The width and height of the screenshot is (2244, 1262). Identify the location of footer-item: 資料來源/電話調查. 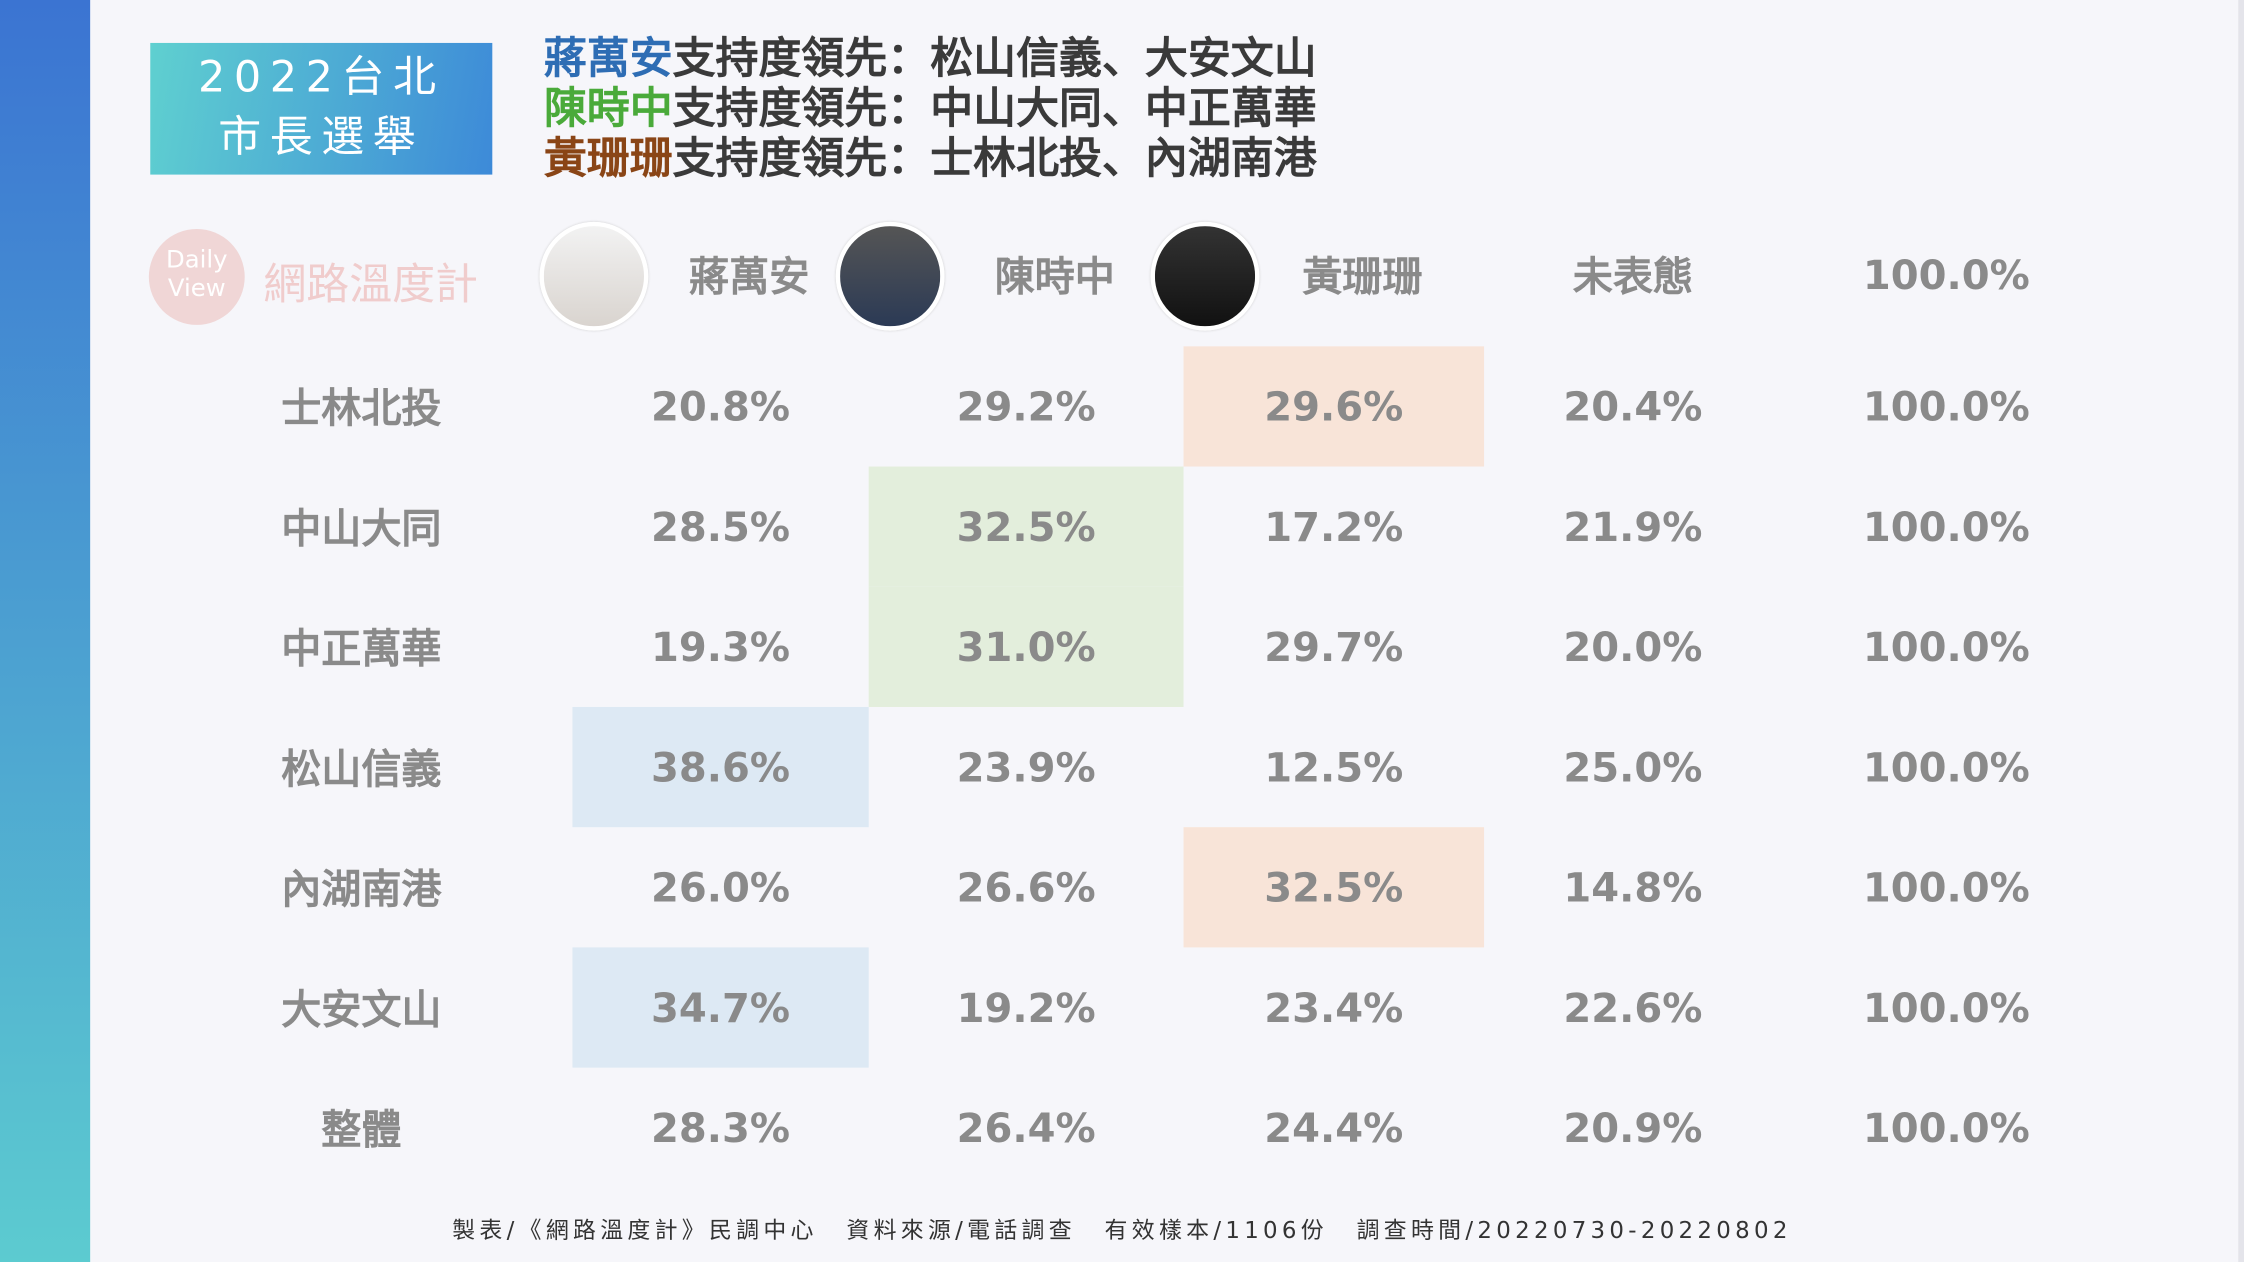
(961, 1230).